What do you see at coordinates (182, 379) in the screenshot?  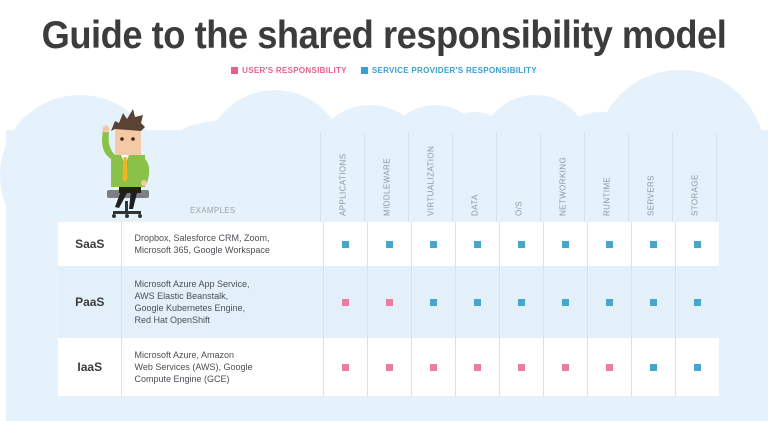 I see `example-line: Compute Engine (GCE)` at bounding box center [182, 379].